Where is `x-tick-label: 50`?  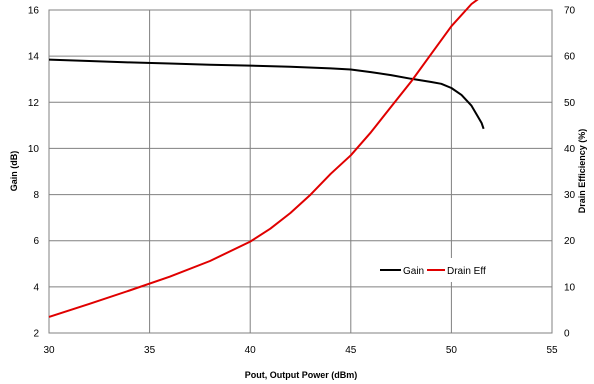 x-tick-label: 50 is located at coordinates (452, 350).